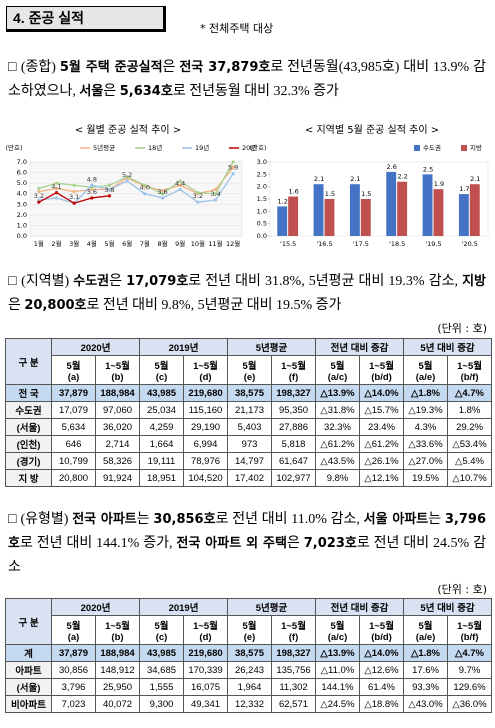 This screenshot has width=495, height=728. Describe the element at coordinates (28, 444) in the screenshot. I see `row-label: (인천)` at that location.